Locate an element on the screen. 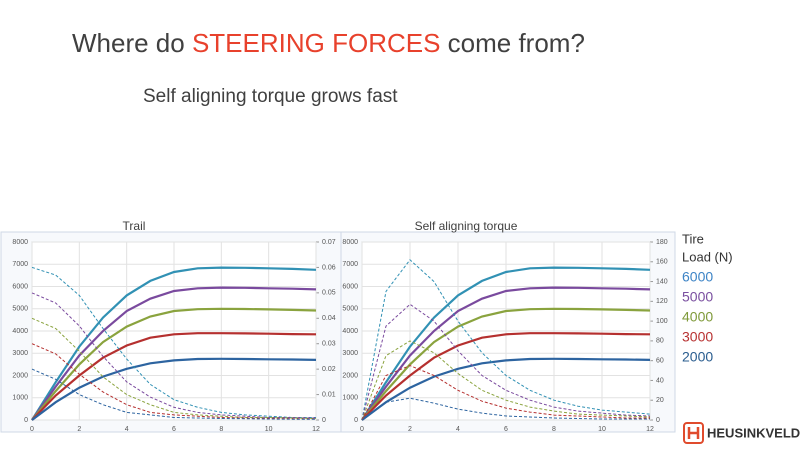 This screenshot has width=800, height=454. y2-tick-label: 0.03 is located at coordinates (329, 344).